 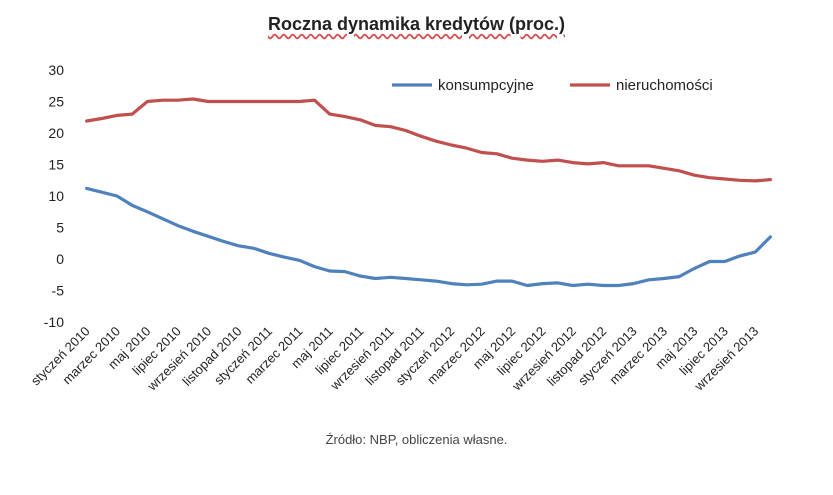 What do you see at coordinates (56, 165) in the screenshot?
I see `y-tick-label: 15` at bounding box center [56, 165].